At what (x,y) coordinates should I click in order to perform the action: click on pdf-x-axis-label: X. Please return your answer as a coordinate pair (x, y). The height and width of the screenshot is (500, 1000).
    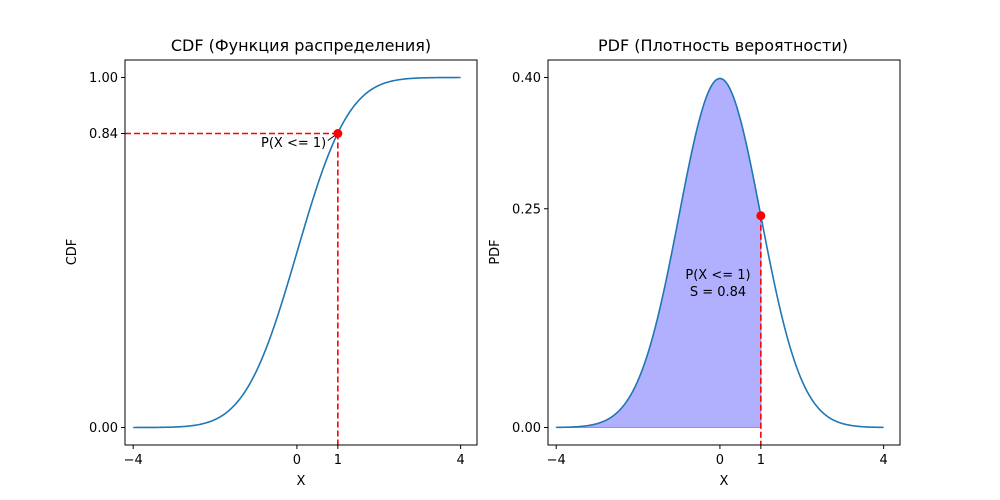
    Looking at the image, I should click on (724, 481).